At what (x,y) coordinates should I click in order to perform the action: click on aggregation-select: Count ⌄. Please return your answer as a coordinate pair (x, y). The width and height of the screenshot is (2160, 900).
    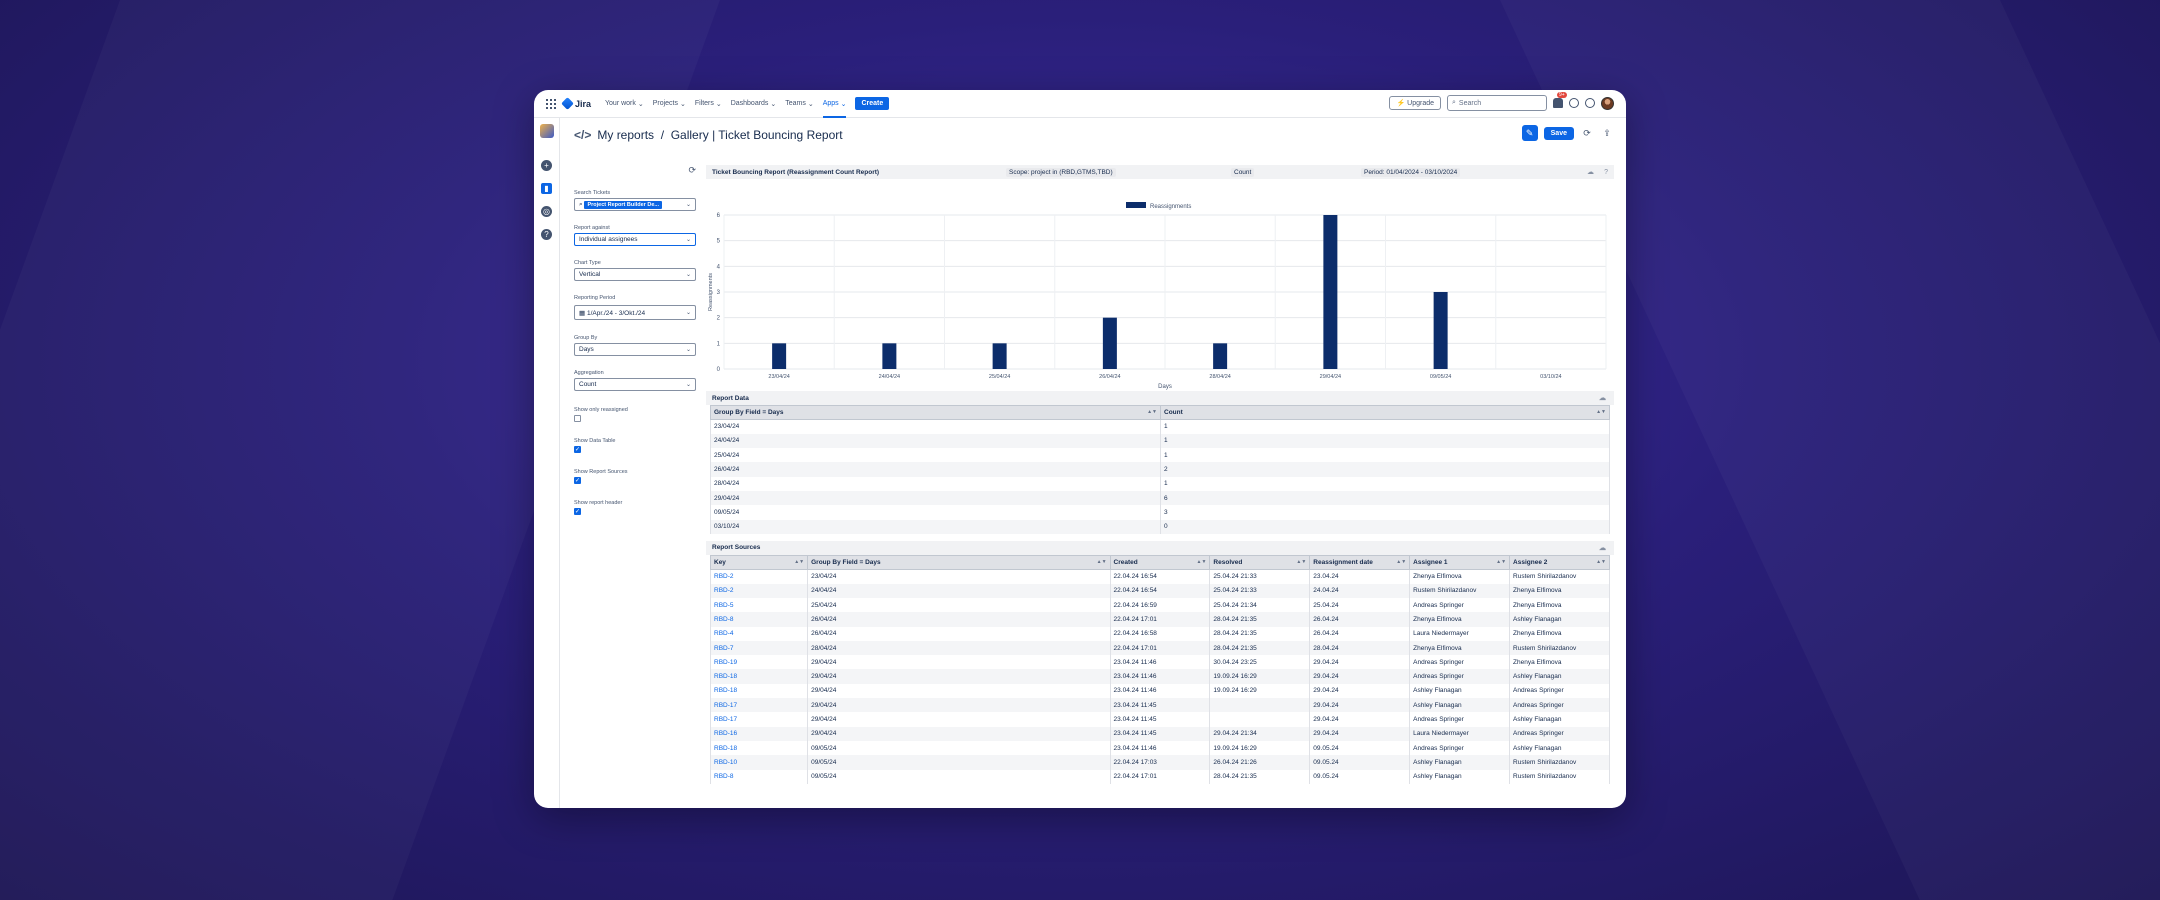
    Looking at the image, I should click on (635, 384).